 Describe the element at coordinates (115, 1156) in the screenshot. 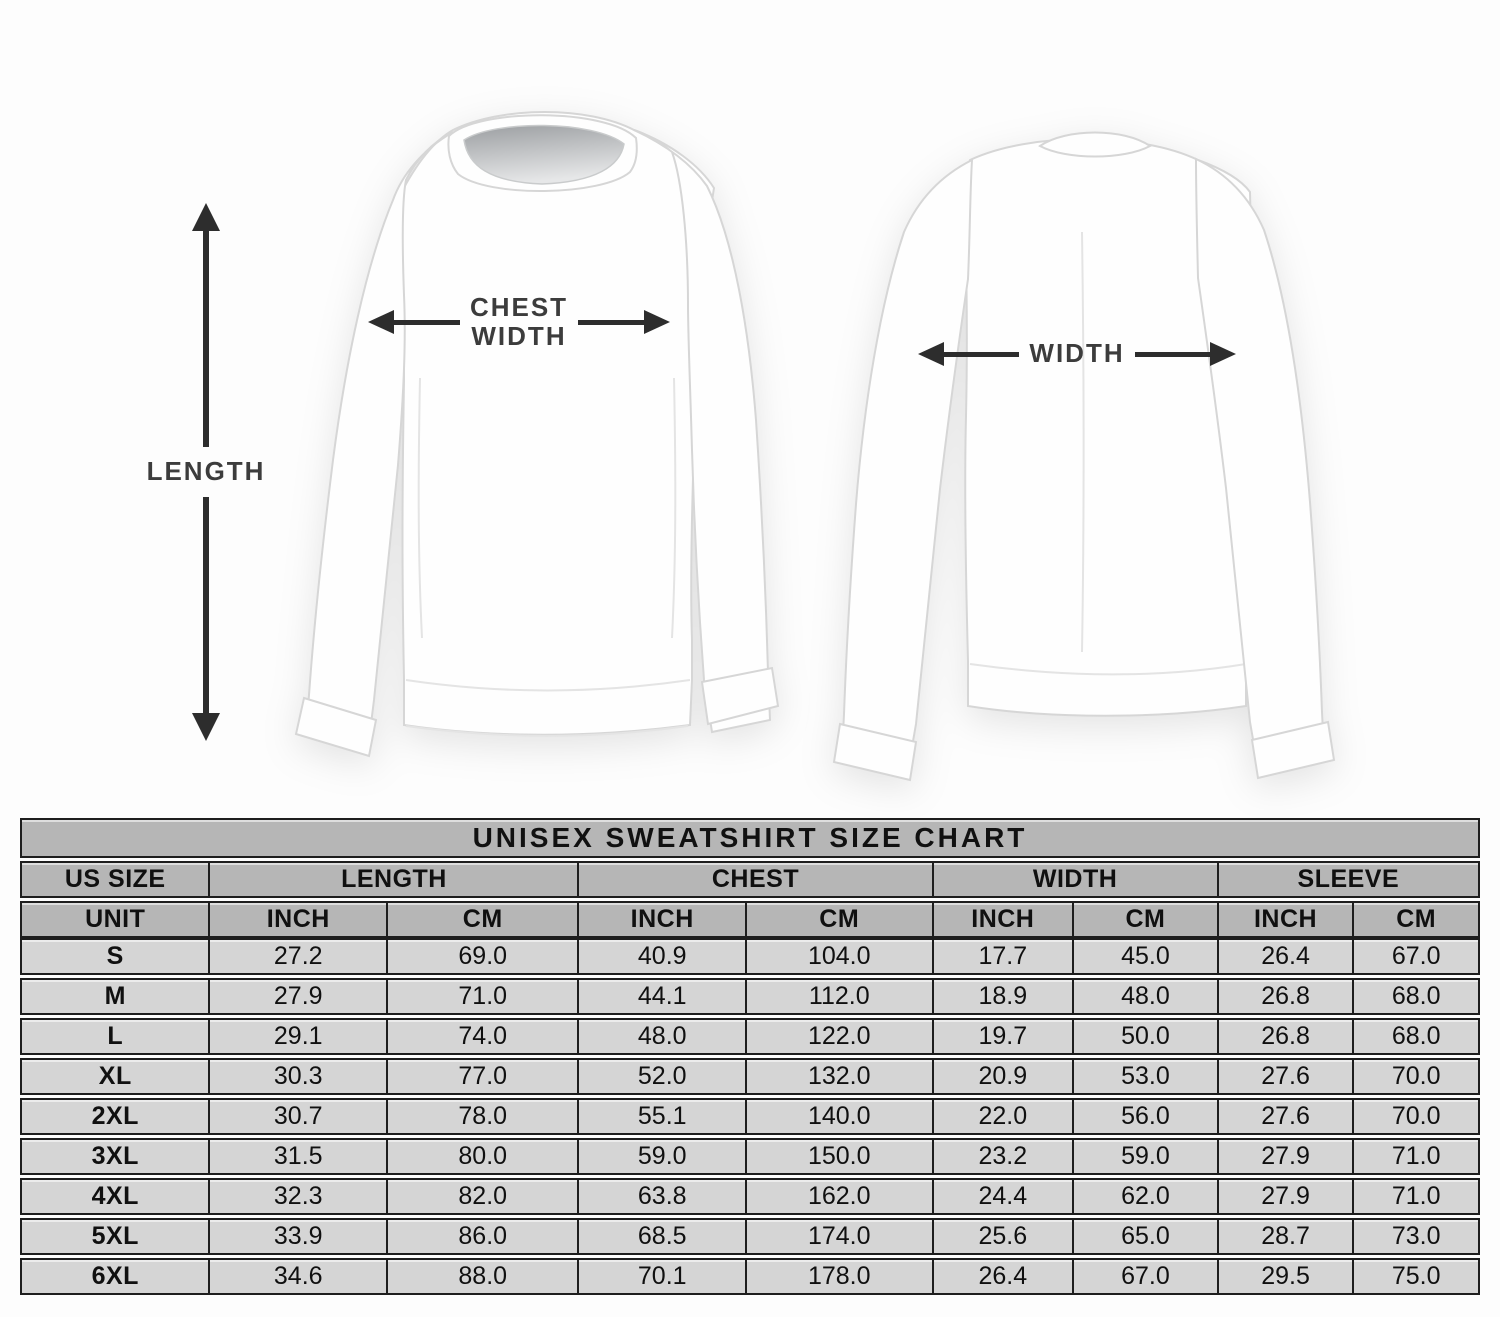

I see `size-cell: 3XL` at that location.